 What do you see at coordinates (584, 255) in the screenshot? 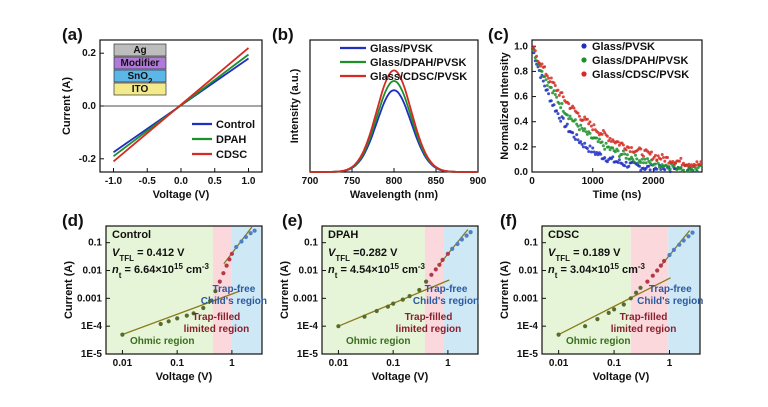
I see `vtfl-value: VTFL = 0.189 V` at bounding box center [584, 255].